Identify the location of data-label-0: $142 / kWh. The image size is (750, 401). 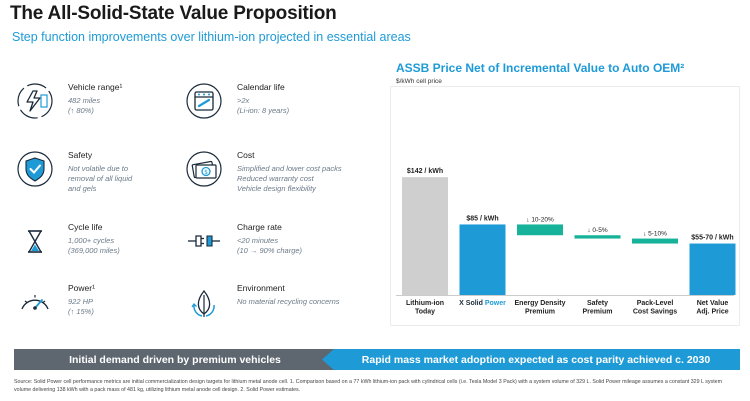
(425, 171).